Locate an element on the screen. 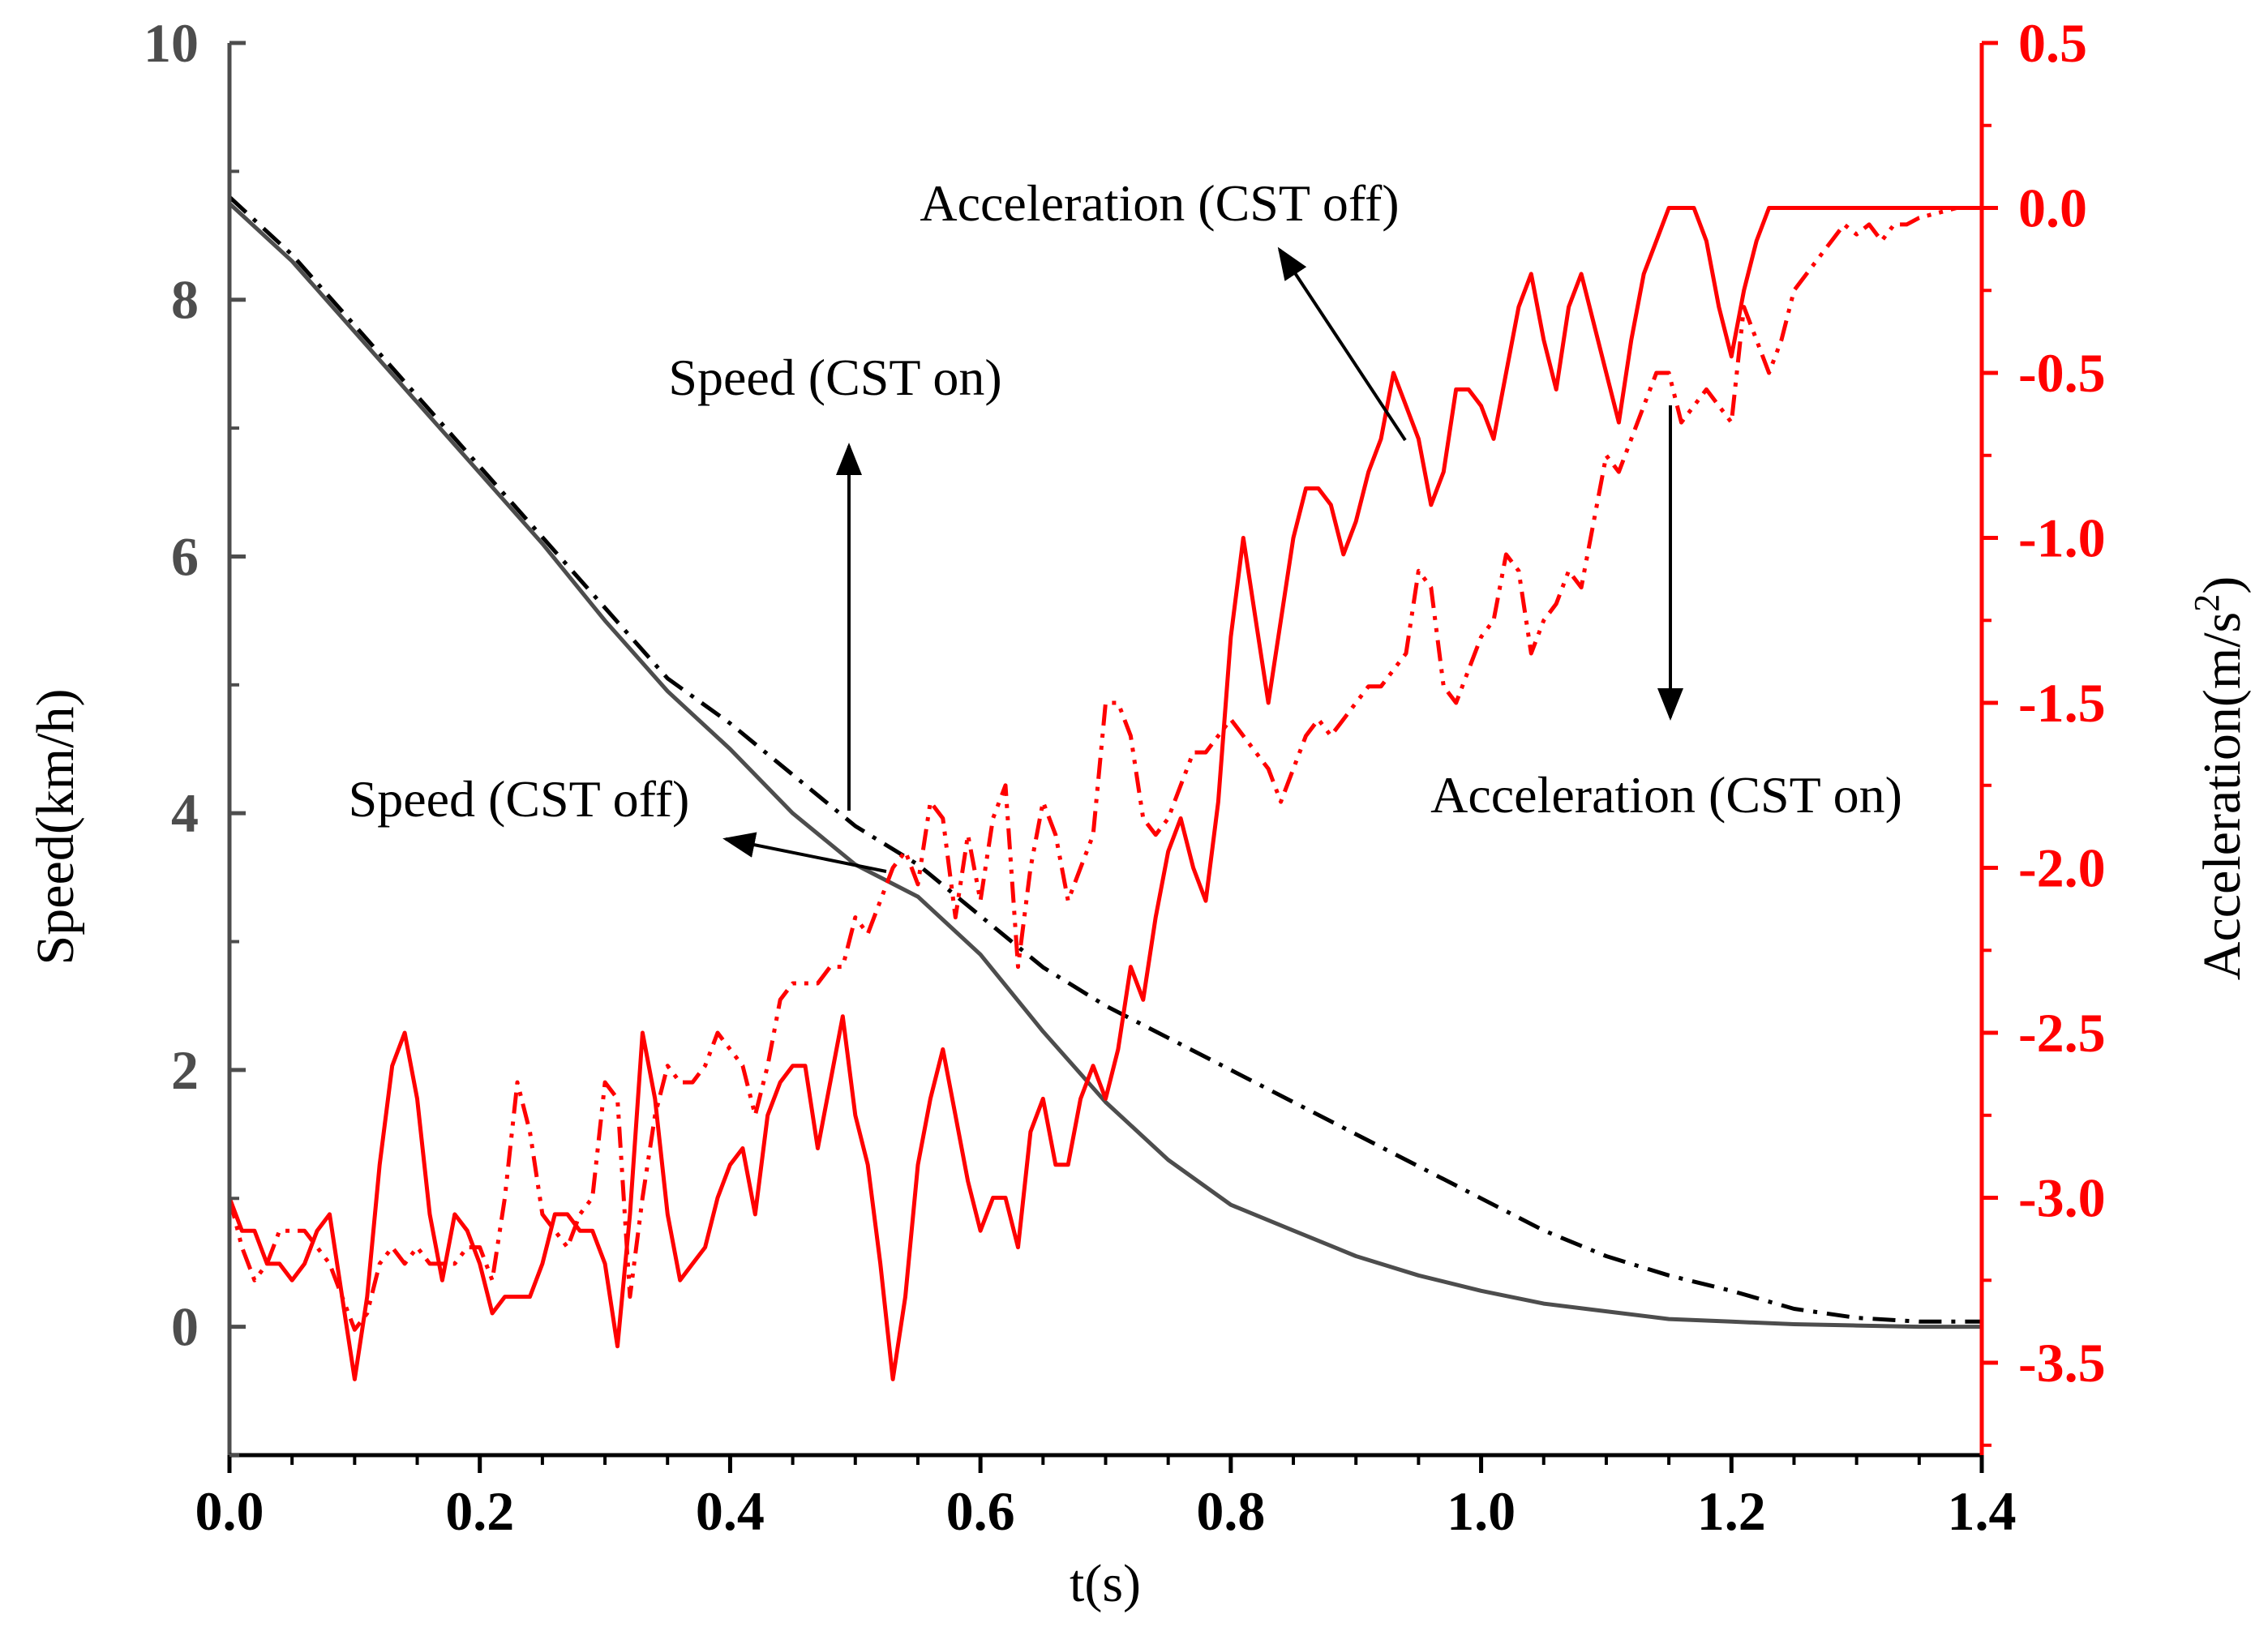  y-right-tick-label: -1.0 is located at coordinates (2062, 538).